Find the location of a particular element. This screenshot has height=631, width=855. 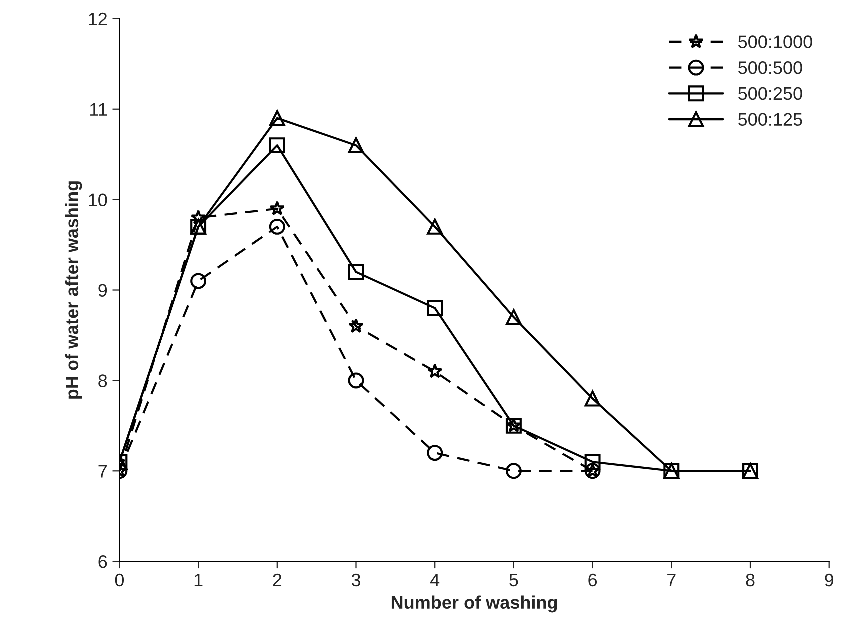

legend-label: 500:500 is located at coordinates (770, 68).